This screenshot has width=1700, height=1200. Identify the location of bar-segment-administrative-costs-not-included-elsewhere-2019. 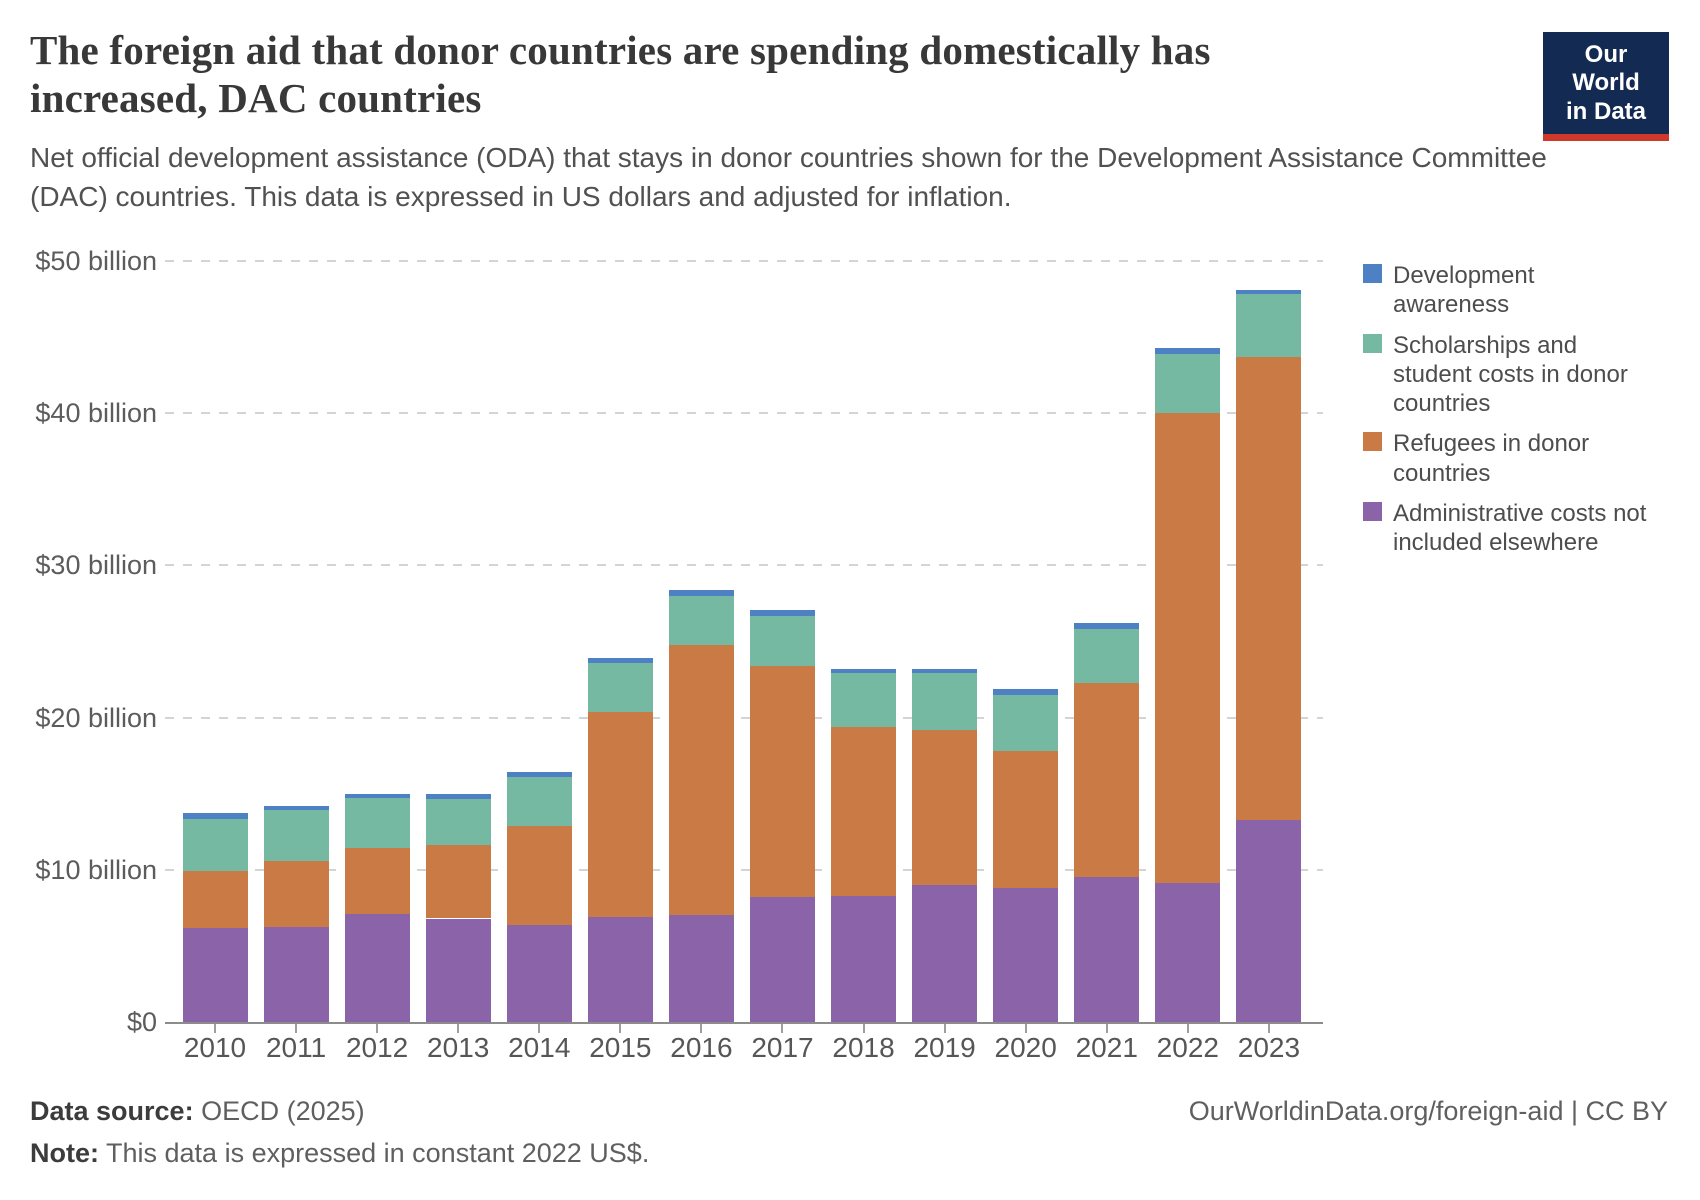
(945, 953).